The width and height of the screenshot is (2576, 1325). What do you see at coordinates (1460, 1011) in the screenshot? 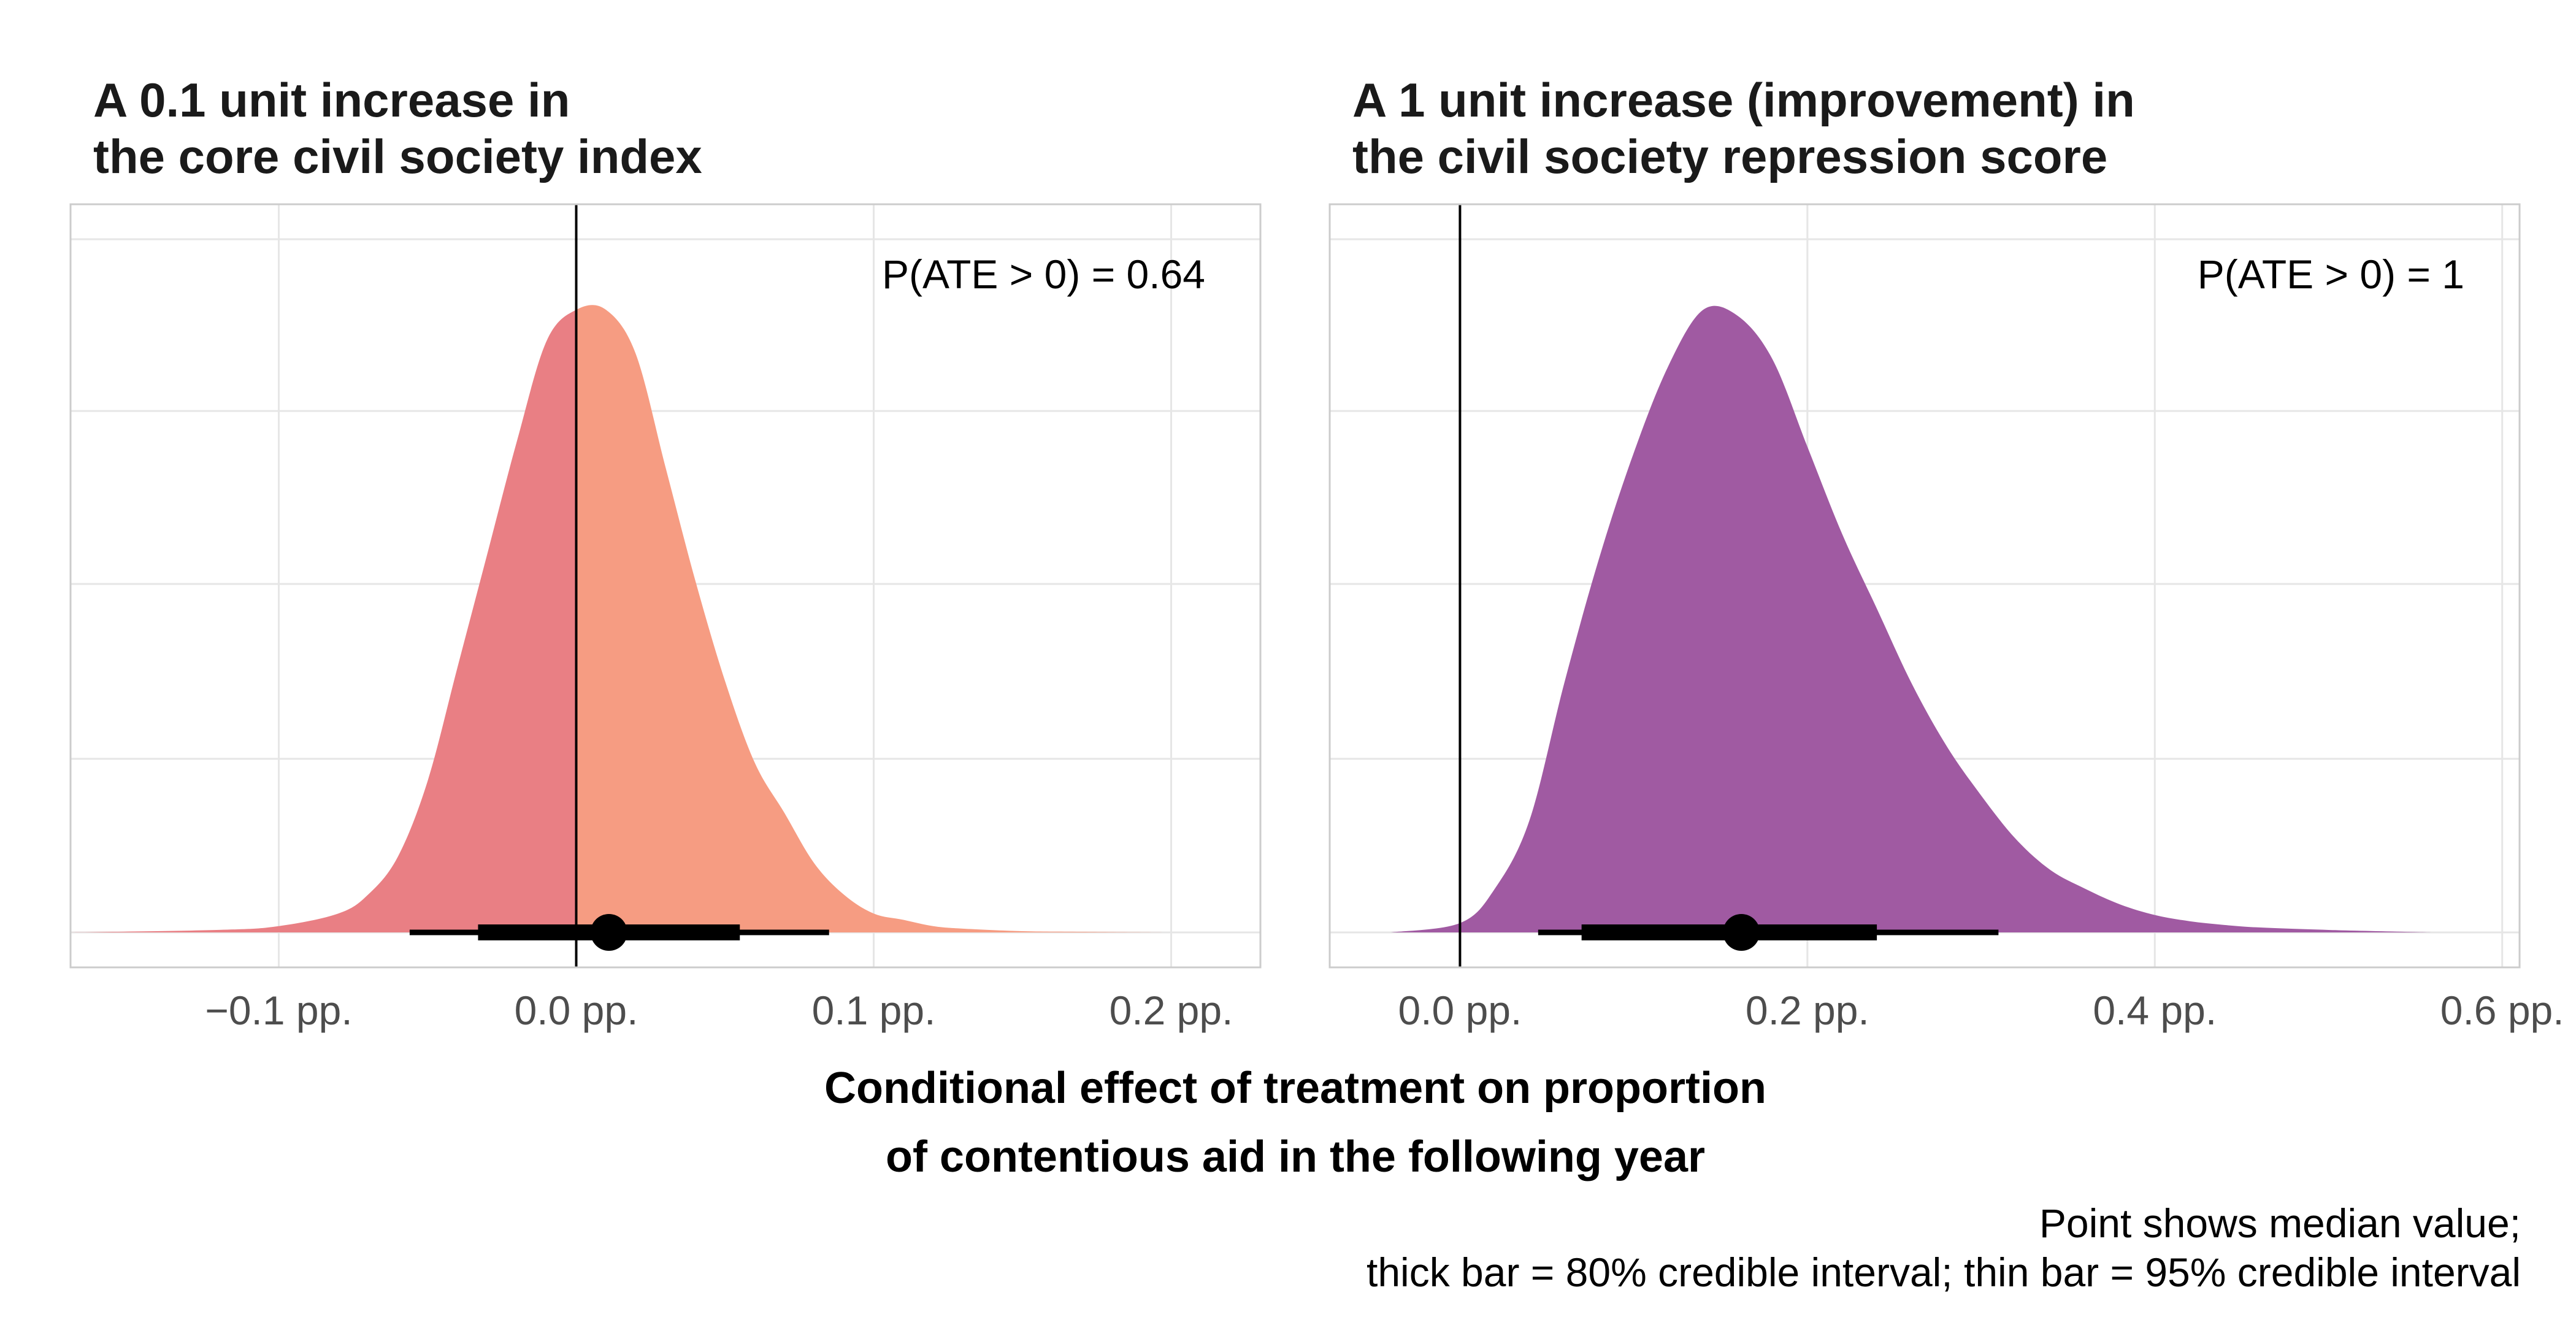
I see `panel-right-x-tick-label: 0.0 pp.` at bounding box center [1460, 1011].